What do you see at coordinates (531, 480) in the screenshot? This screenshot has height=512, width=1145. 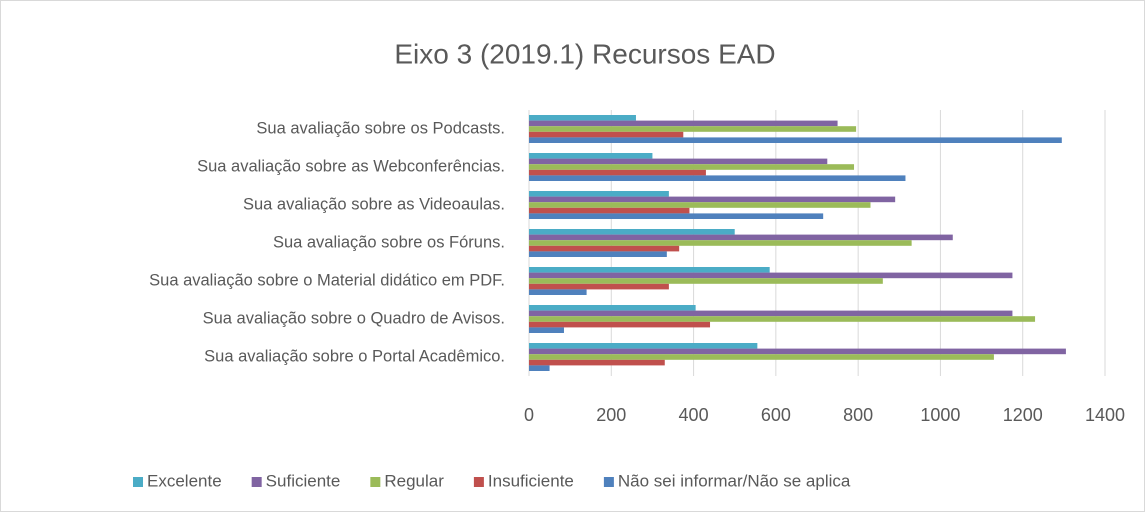 I see `legend-label: Insuficiente` at bounding box center [531, 480].